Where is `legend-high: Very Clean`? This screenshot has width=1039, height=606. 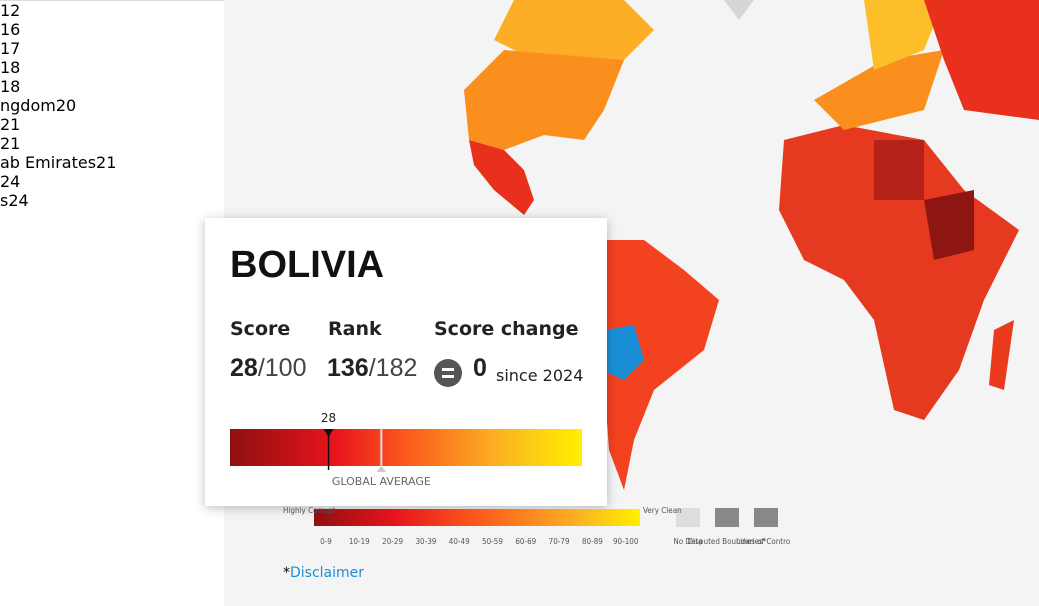 legend-high: Very Clean is located at coordinates (662, 510).